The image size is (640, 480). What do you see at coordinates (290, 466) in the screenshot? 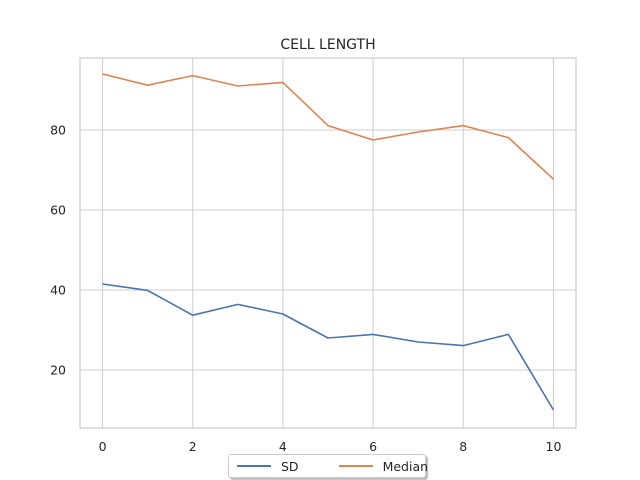
I see `legend-label: SD` at bounding box center [290, 466].